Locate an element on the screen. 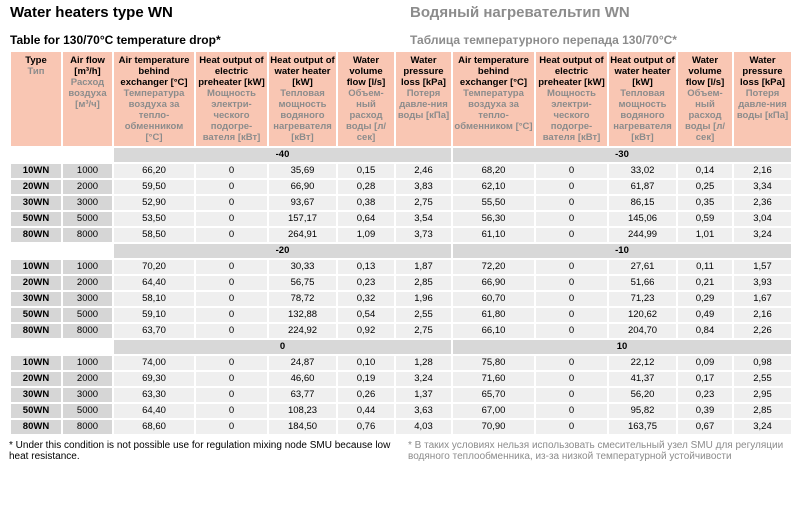  outdoor-temp-left: -40 is located at coordinates (282, 154).